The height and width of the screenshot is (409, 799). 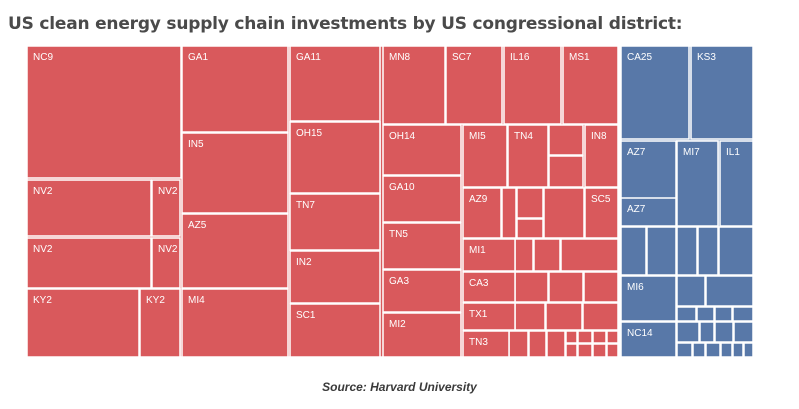 I want to click on district-label-mn8: MN8, so click(x=400, y=57).